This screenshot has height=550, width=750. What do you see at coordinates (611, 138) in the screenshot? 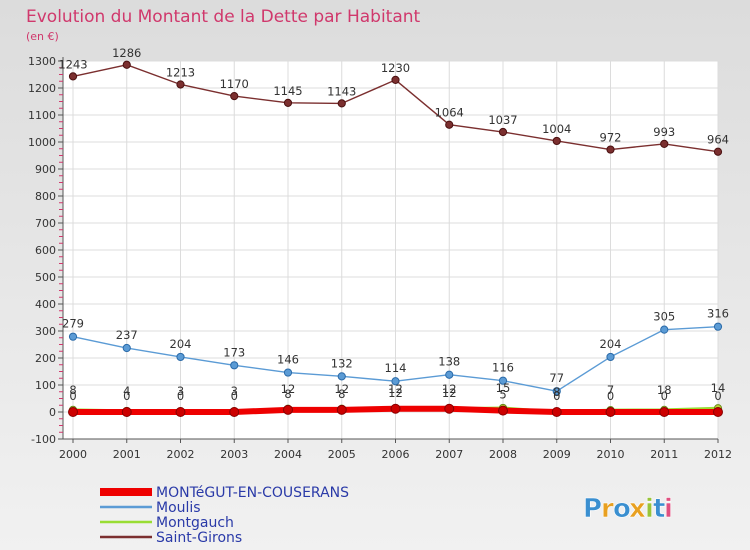
I see `data-label: 972` at bounding box center [611, 138].